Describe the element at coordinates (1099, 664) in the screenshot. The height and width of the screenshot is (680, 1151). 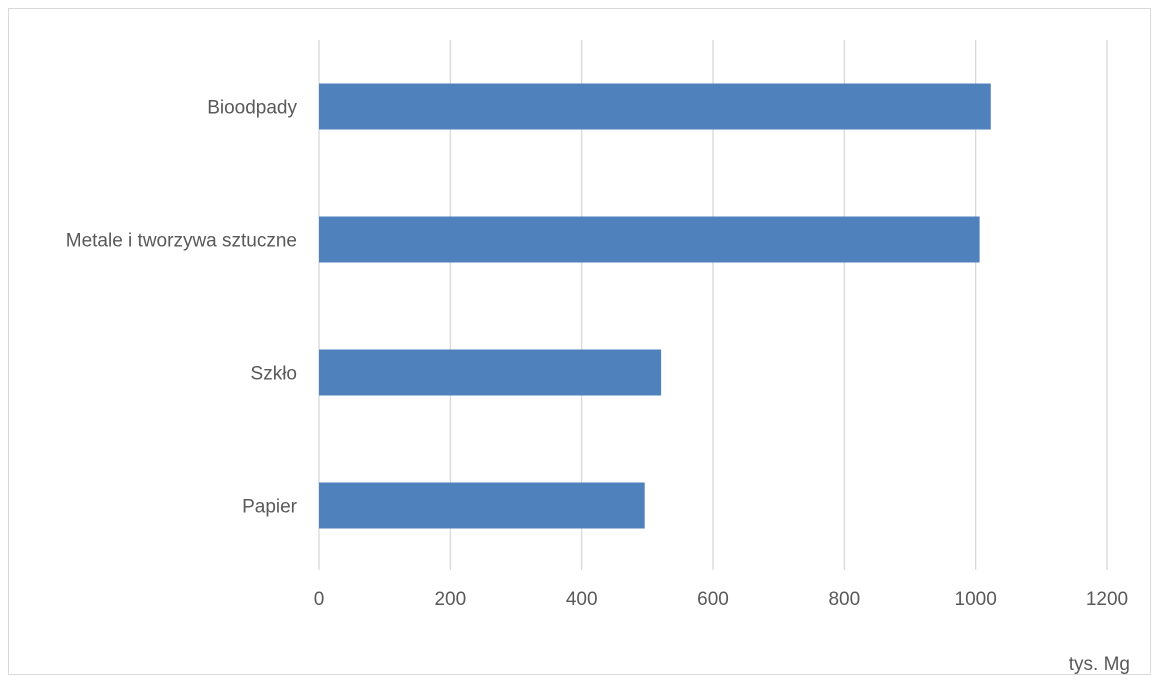
I see `x-axis-title: tys. Mg` at that location.